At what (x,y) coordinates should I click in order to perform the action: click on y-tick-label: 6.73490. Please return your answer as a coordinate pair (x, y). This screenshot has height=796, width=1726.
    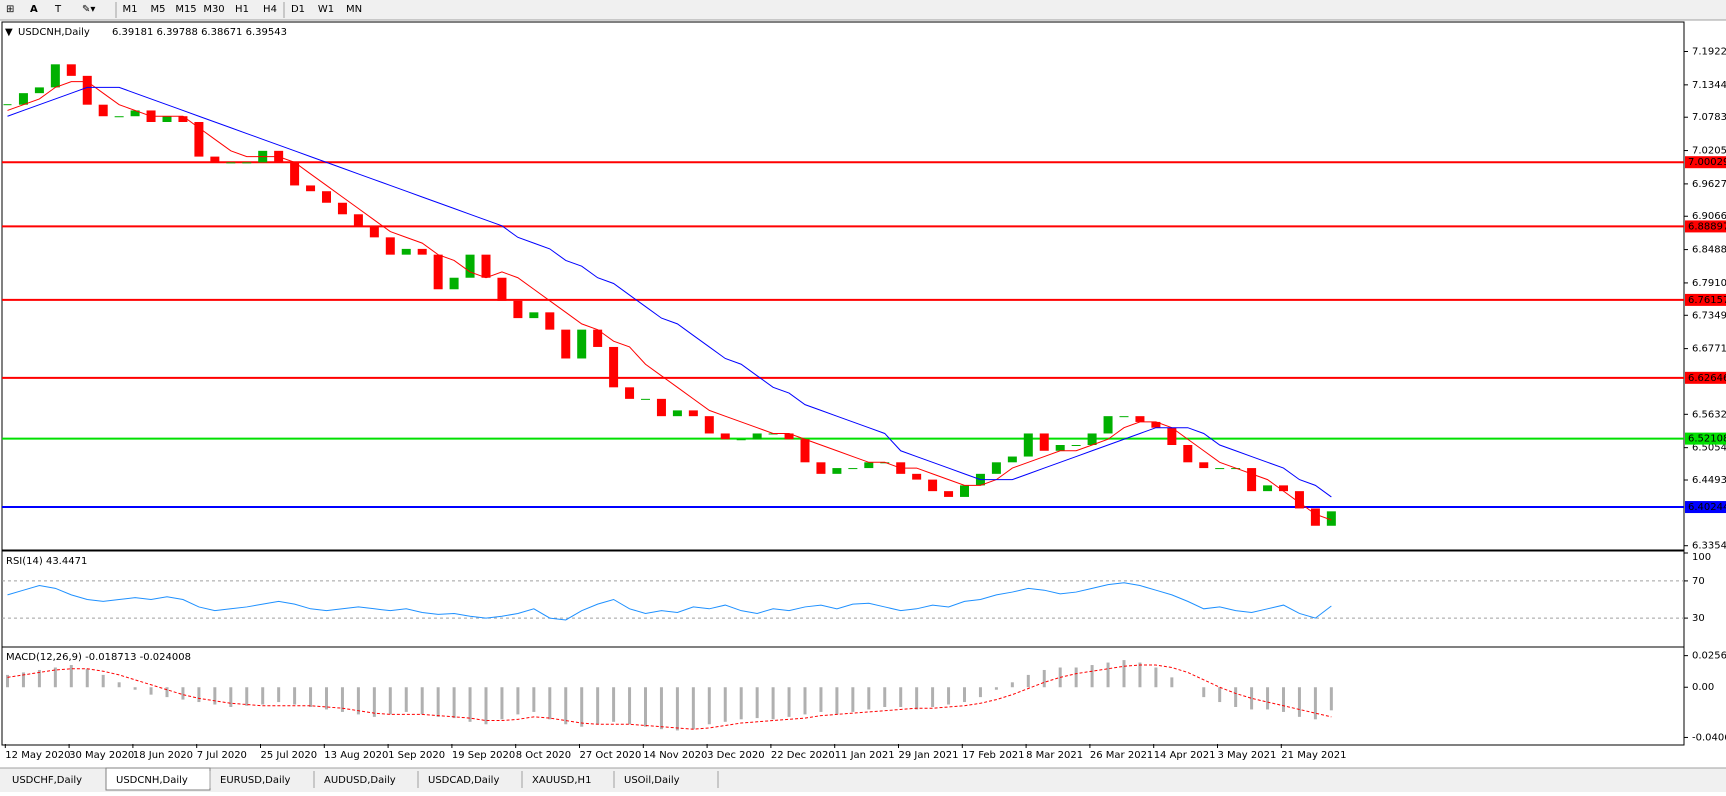
    Looking at the image, I should click on (1709, 315).